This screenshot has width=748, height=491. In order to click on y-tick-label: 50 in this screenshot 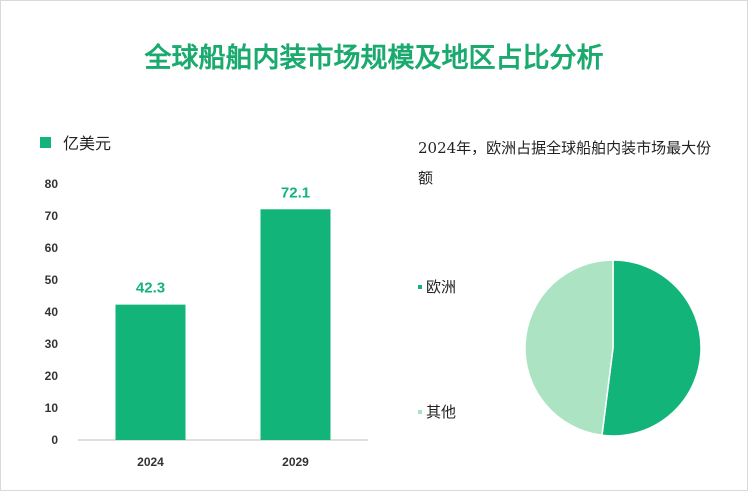, I will do `click(52, 280)`.